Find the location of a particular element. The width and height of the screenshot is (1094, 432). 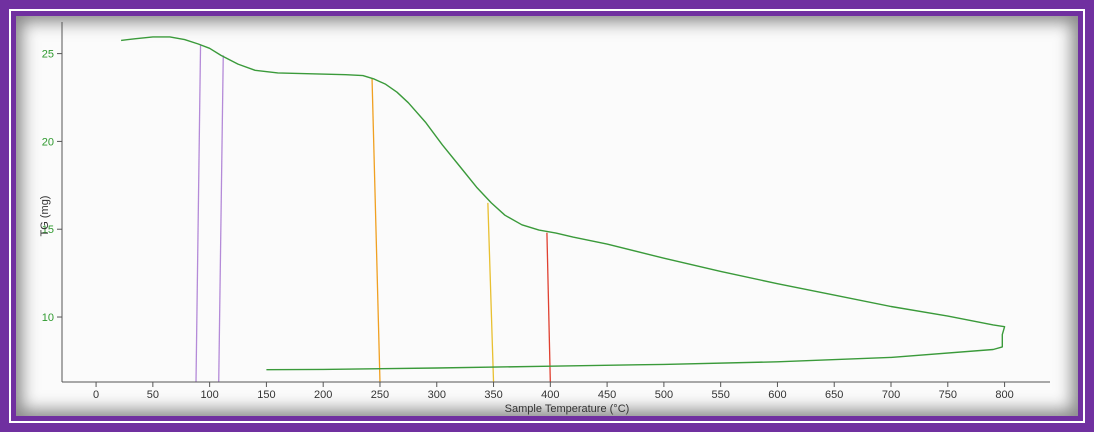

x-tick-label: 500 is located at coordinates (664, 395).